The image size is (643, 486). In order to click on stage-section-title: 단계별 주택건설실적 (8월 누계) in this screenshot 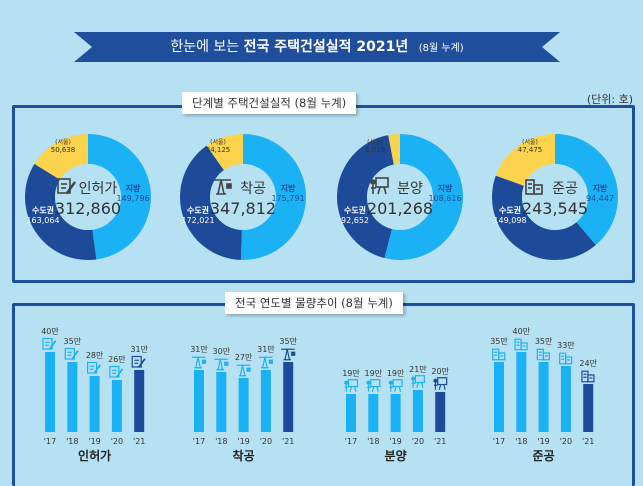, I will do `click(269, 103)`.